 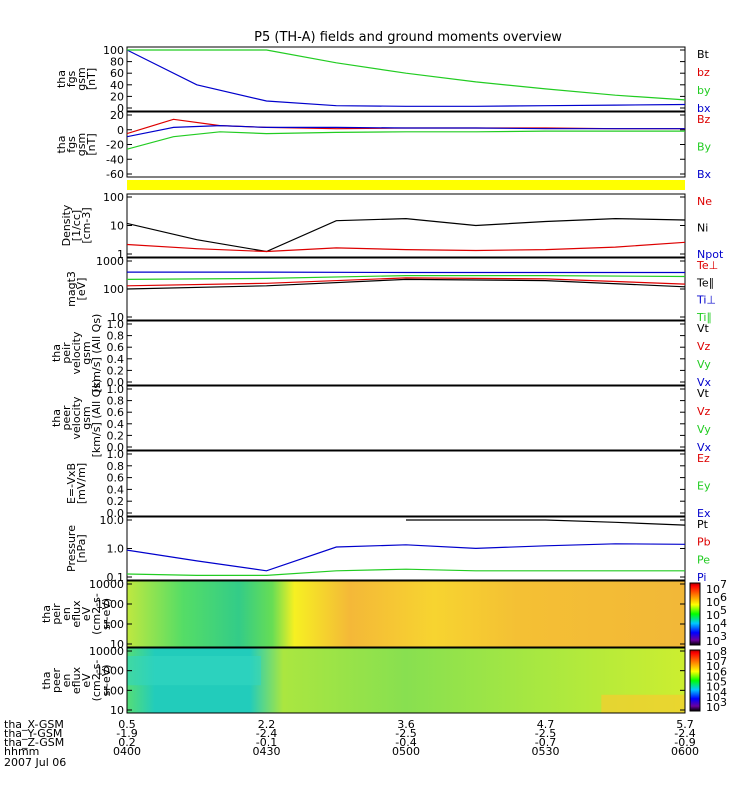 I want to click on y-tick-label: 10.0, so click(x=112, y=520).